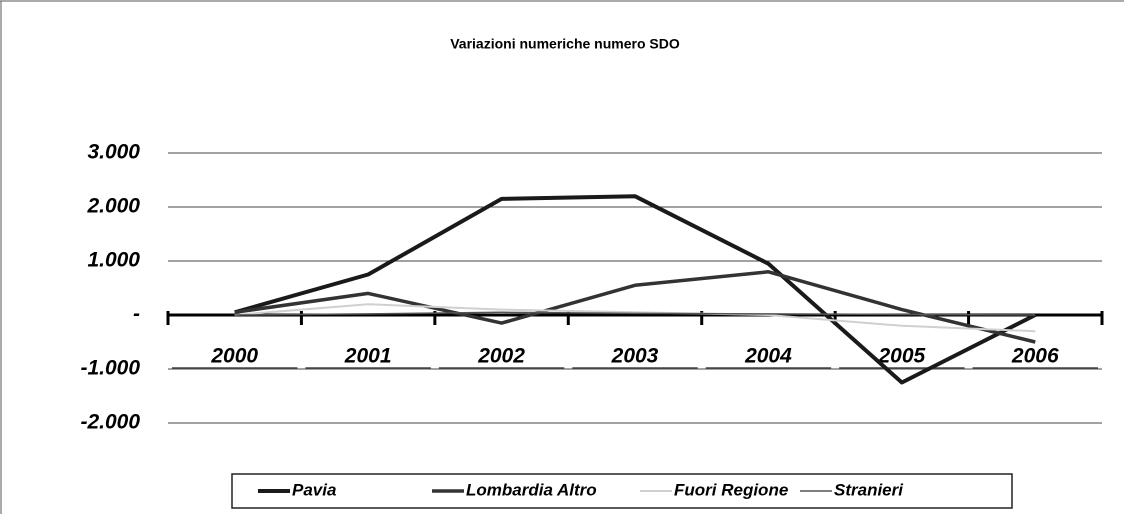  I want to click on x-tick-label: 2004, so click(768, 356).